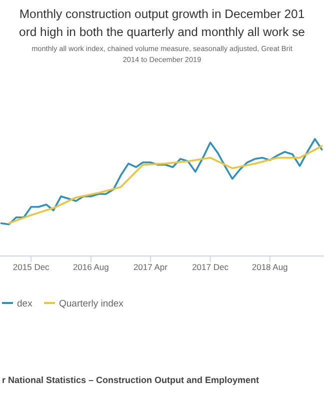 The height and width of the screenshot is (400, 324). Describe the element at coordinates (150, 267) in the screenshot. I see `x-tick-label: 2017 Apr` at that location.